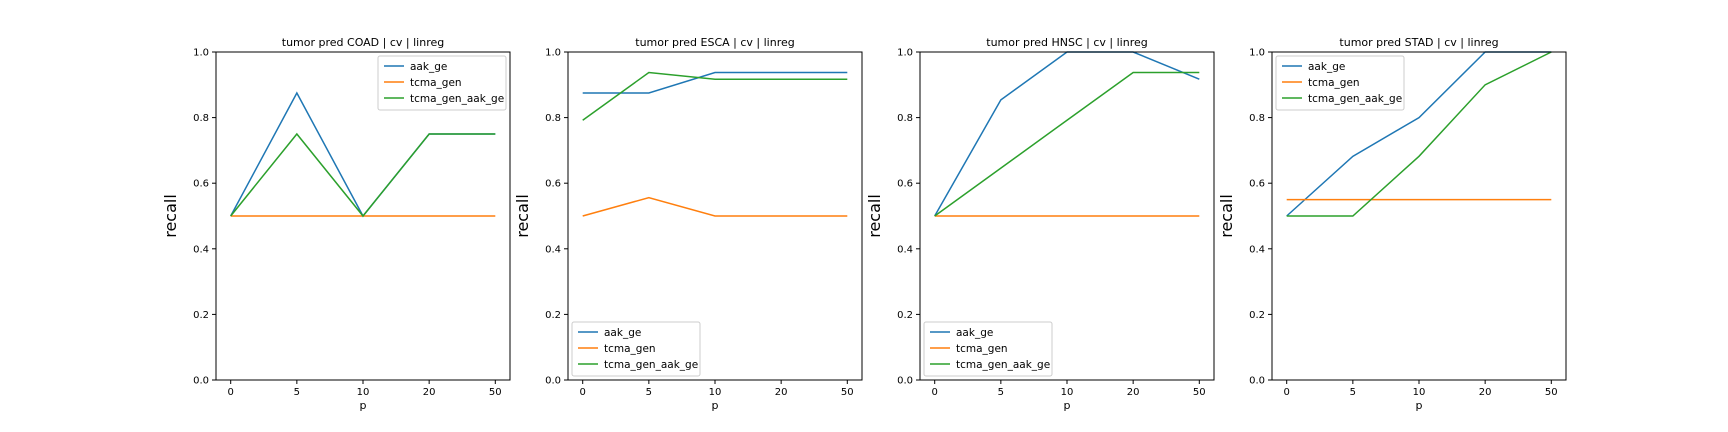 Image resolution: width=1728 pixels, height=432 pixels. Describe the element at coordinates (715, 206) in the screenshot. I see `series-line-tcma_gen` at that location.